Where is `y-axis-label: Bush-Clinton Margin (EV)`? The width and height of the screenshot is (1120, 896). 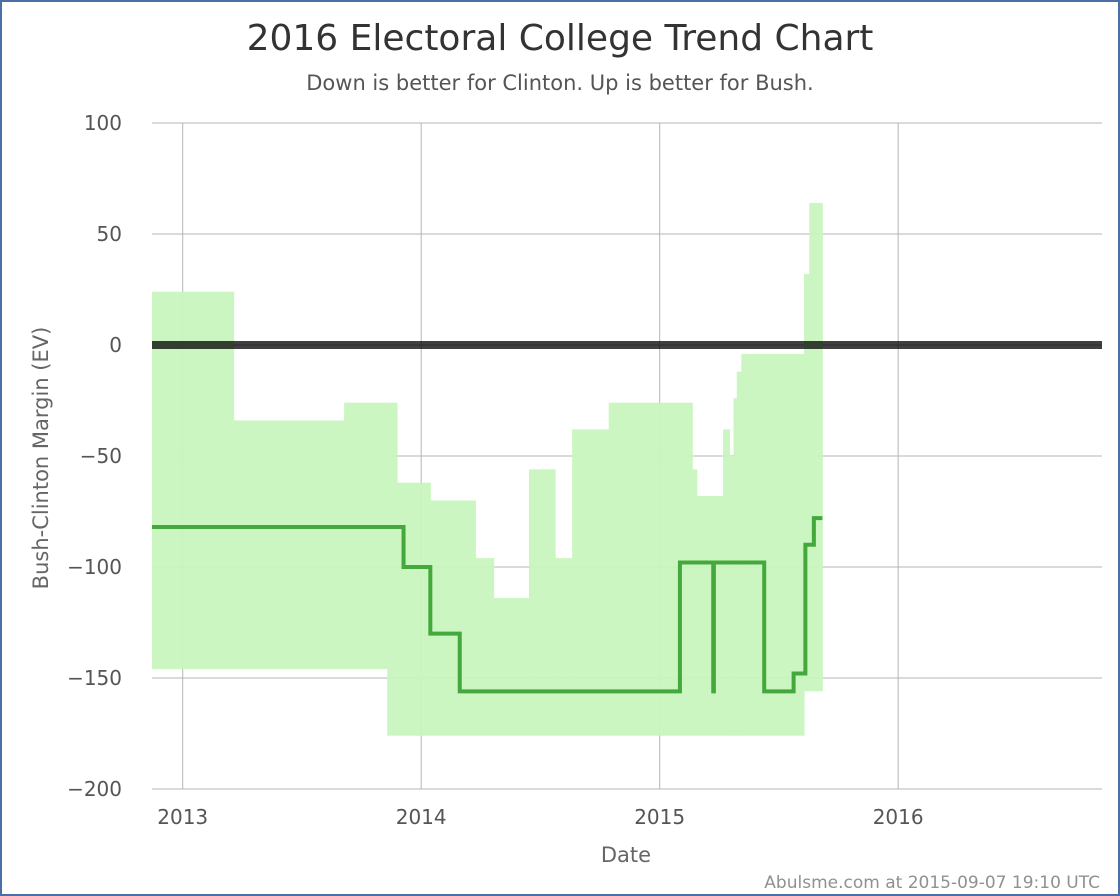
y-axis-label: Bush-Clinton Margin (EV) is located at coordinates (41, 458).